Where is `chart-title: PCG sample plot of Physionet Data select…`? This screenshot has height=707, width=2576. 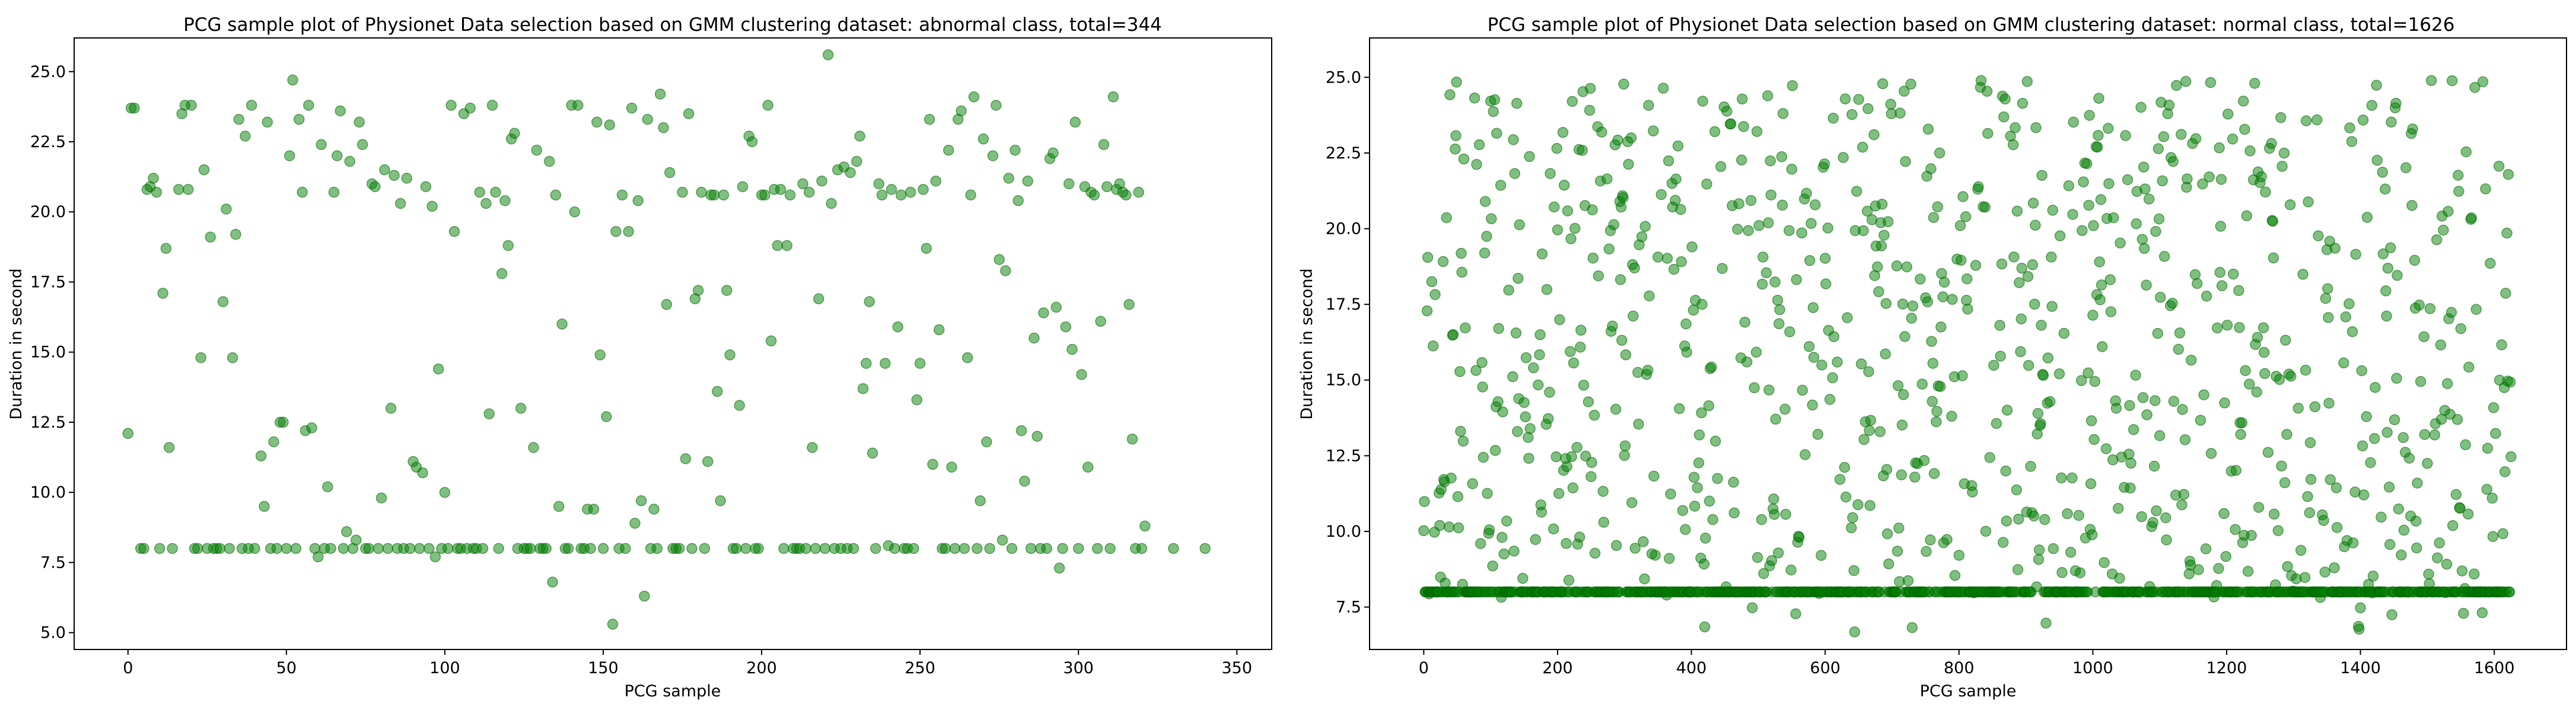 chart-title: PCG sample plot of Physionet Data select… is located at coordinates (672, 25).